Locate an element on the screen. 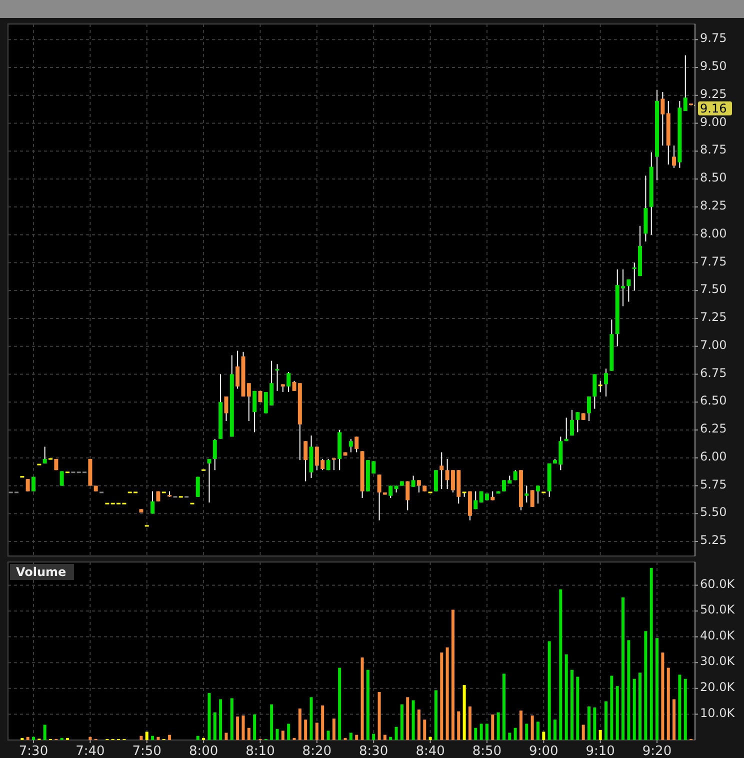 The image size is (744, 758). x-tick-label: 8:50 is located at coordinates (487, 751).